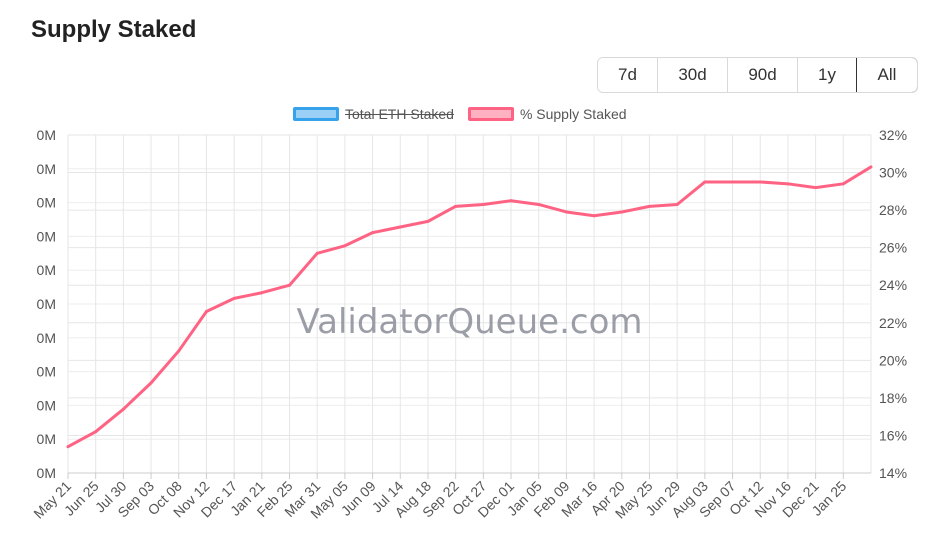 This screenshot has height=549, width=950. Describe the element at coordinates (399, 114) in the screenshot. I see `legend-label-total: Total ETH Staked` at that location.